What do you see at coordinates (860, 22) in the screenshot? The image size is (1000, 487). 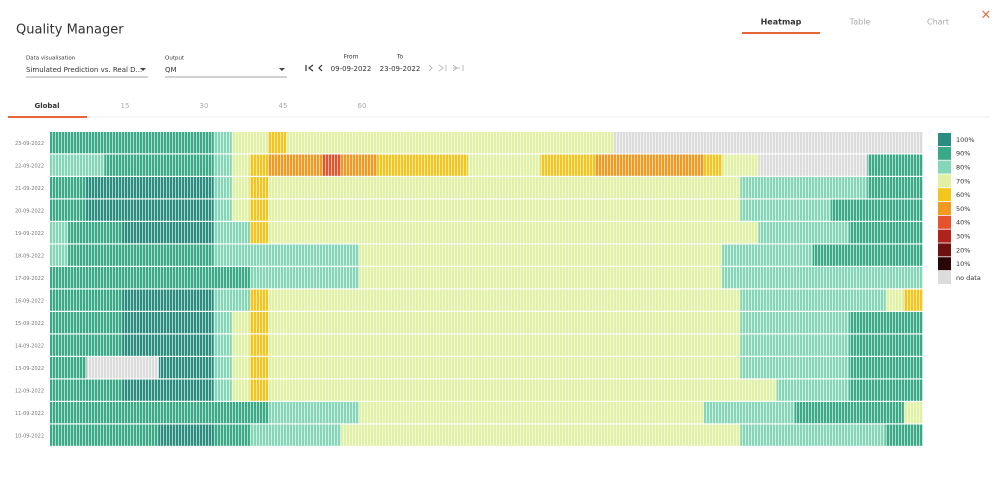 I see `tab: Table` at bounding box center [860, 22].